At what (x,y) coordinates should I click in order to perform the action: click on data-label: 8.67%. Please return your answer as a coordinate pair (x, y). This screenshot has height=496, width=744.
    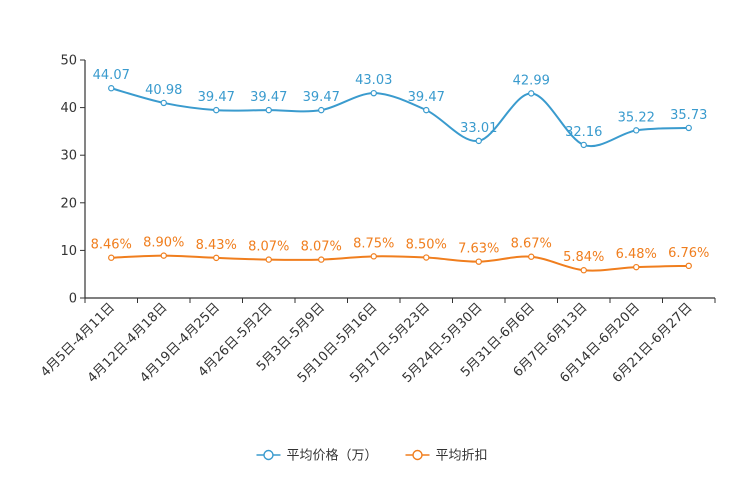
    Looking at the image, I should click on (531, 244).